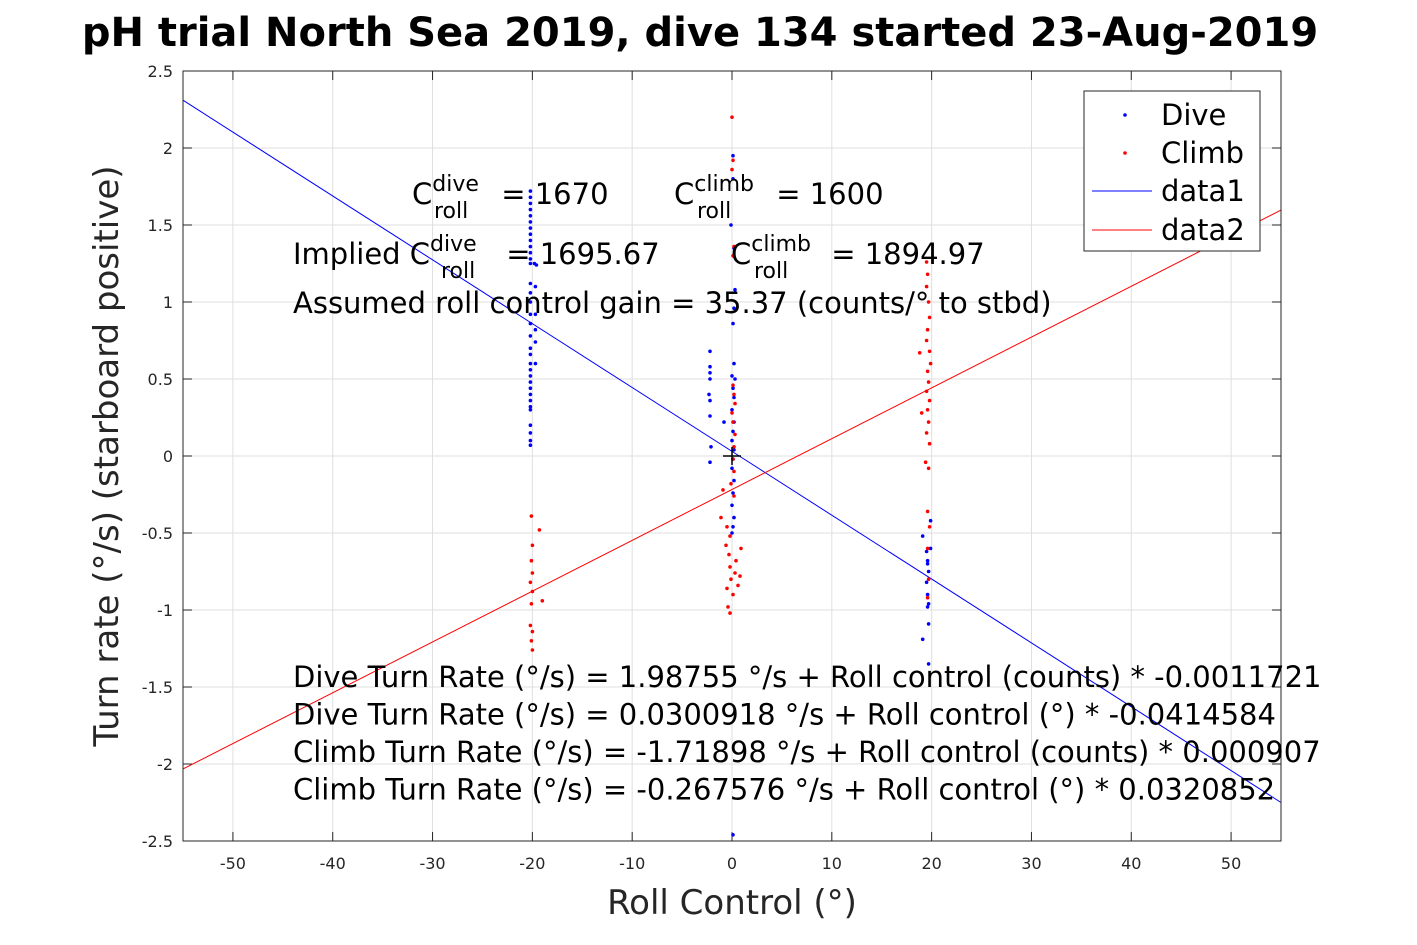 Image resolution: width=1417 pixels, height=945 pixels. What do you see at coordinates (157, 533) in the screenshot?
I see `y-tick-label: -0.5` at bounding box center [157, 533].